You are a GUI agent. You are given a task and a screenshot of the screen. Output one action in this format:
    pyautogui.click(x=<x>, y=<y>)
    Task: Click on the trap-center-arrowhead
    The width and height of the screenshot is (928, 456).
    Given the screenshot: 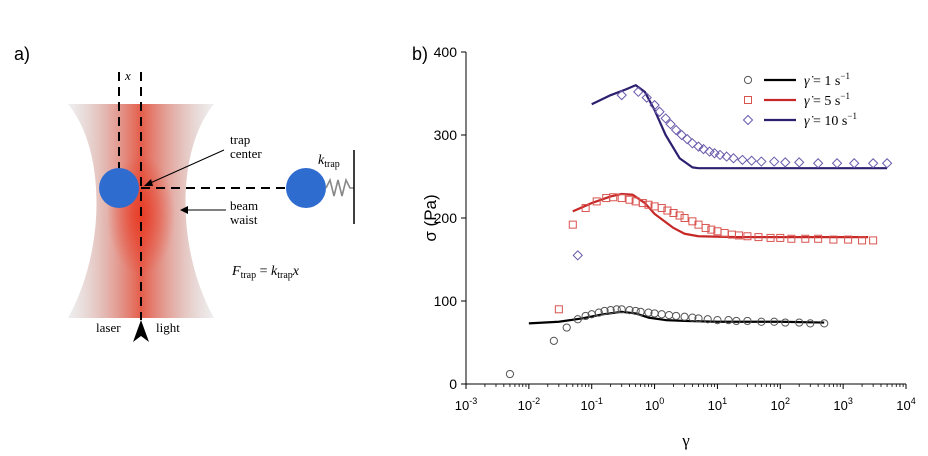 What is the action you would take?
    pyautogui.click(x=148, y=182)
    